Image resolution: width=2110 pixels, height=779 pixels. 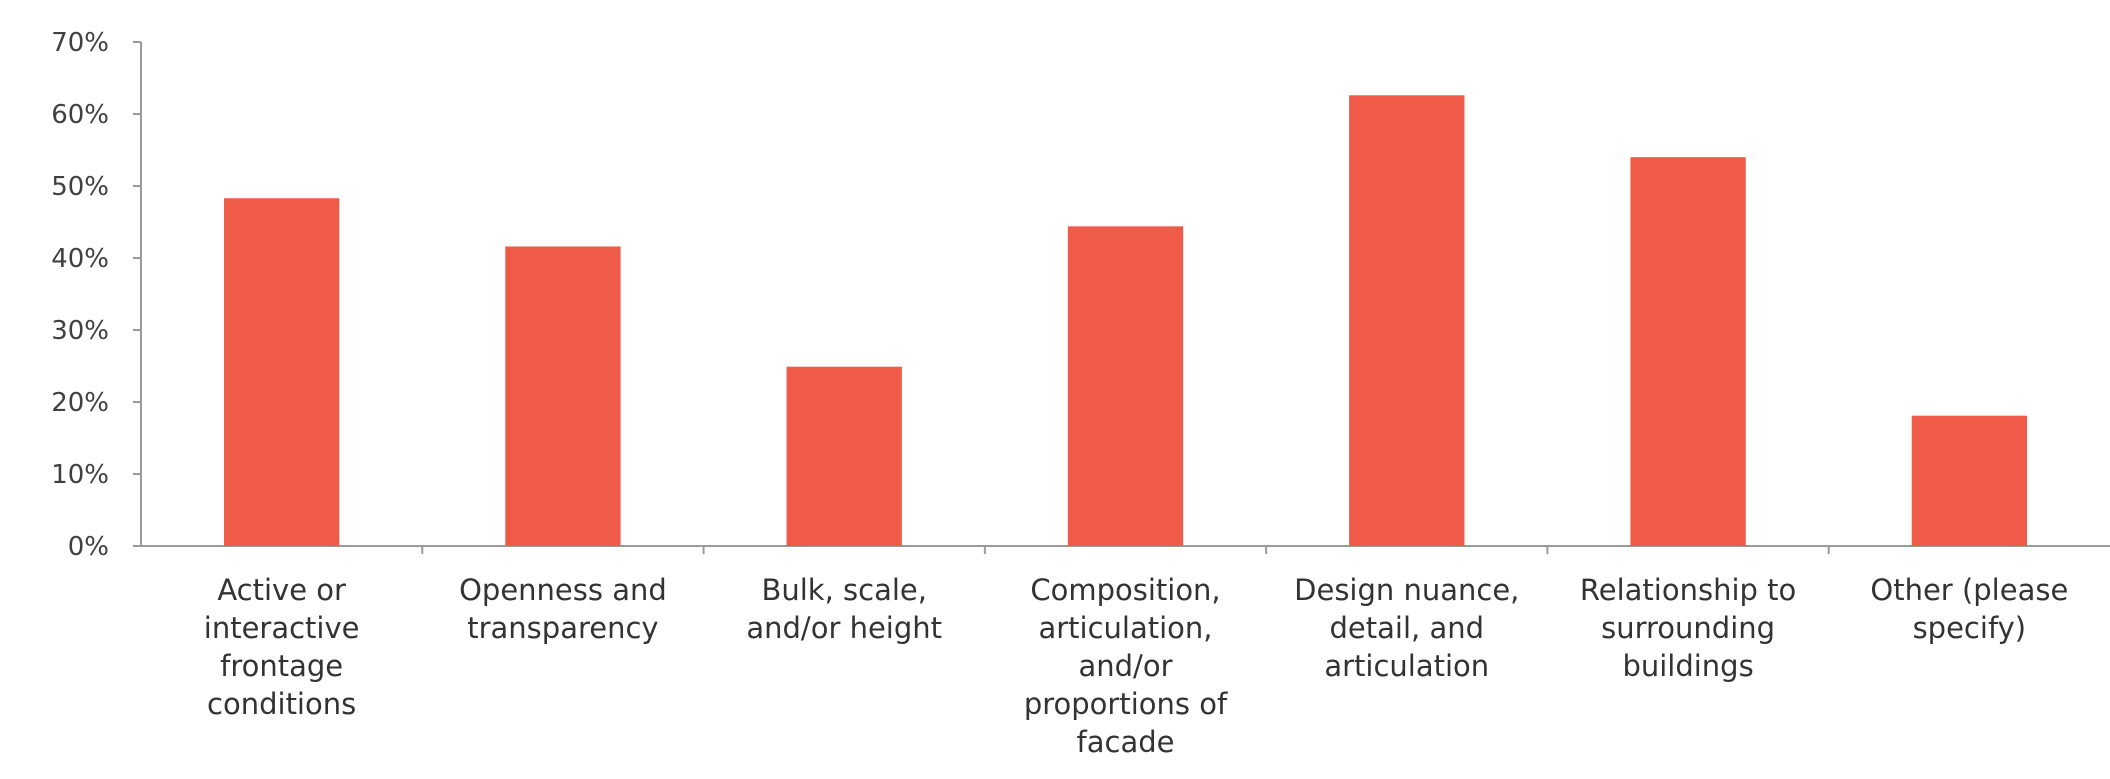 What do you see at coordinates (1688, 590) in the screenshot?
I see `x-tick-label-line: Relationship to` at bounding box center [1688, 590].